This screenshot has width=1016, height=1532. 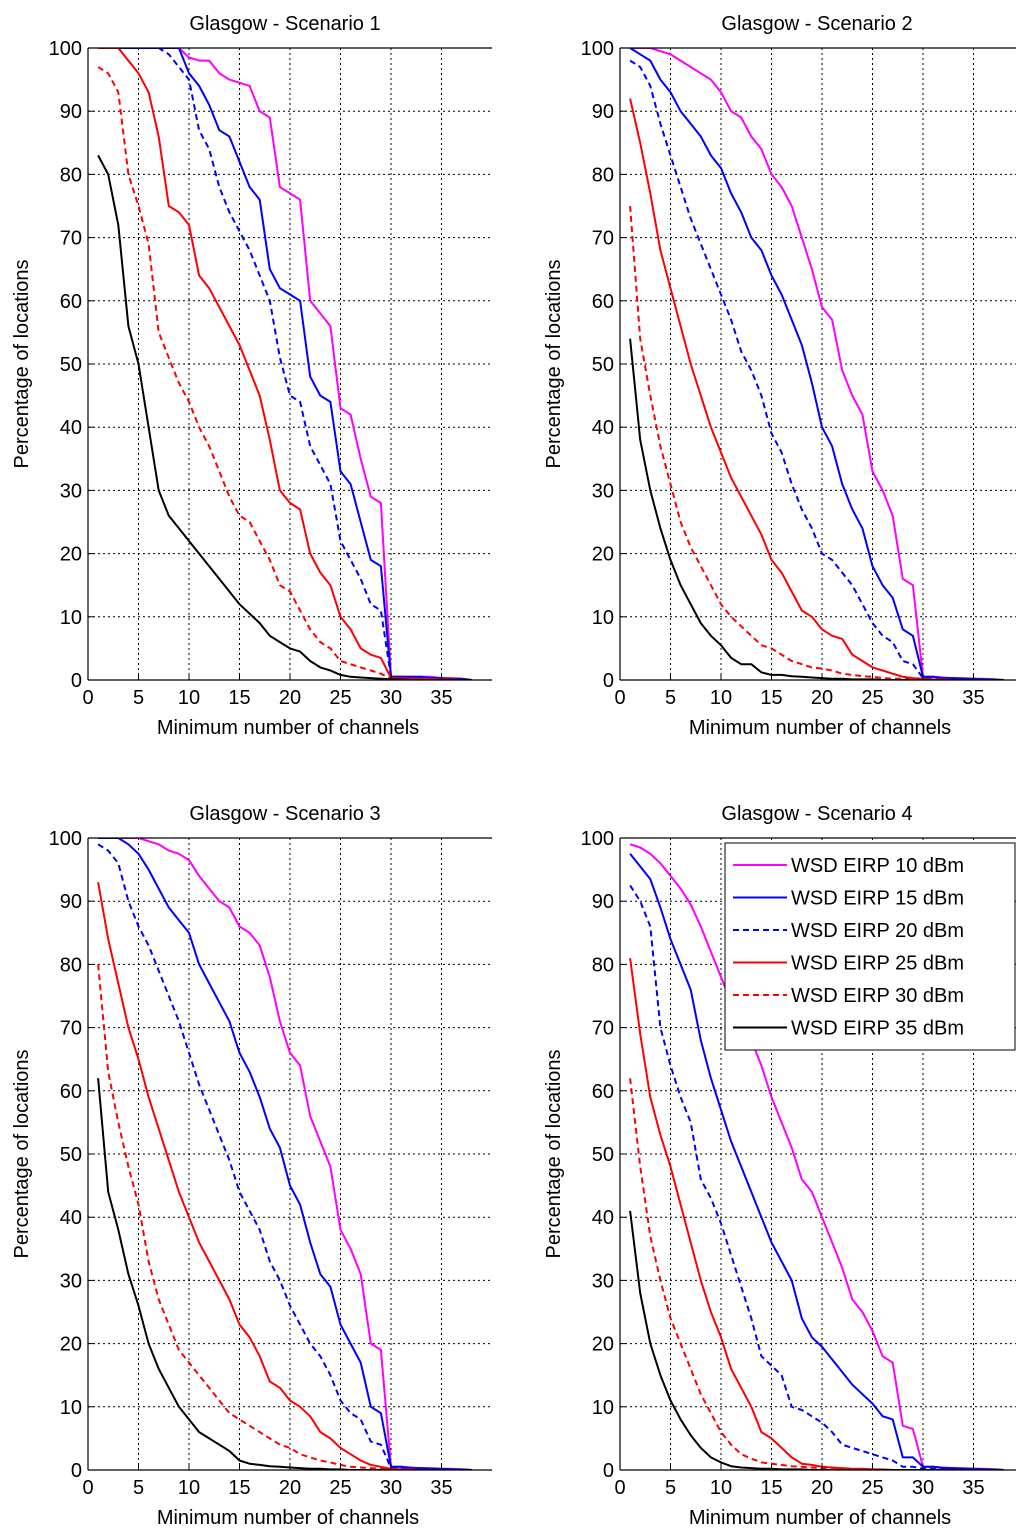 I want to click on chart-title: Glasgow - Scenario 1, so click(x=284, y=24).